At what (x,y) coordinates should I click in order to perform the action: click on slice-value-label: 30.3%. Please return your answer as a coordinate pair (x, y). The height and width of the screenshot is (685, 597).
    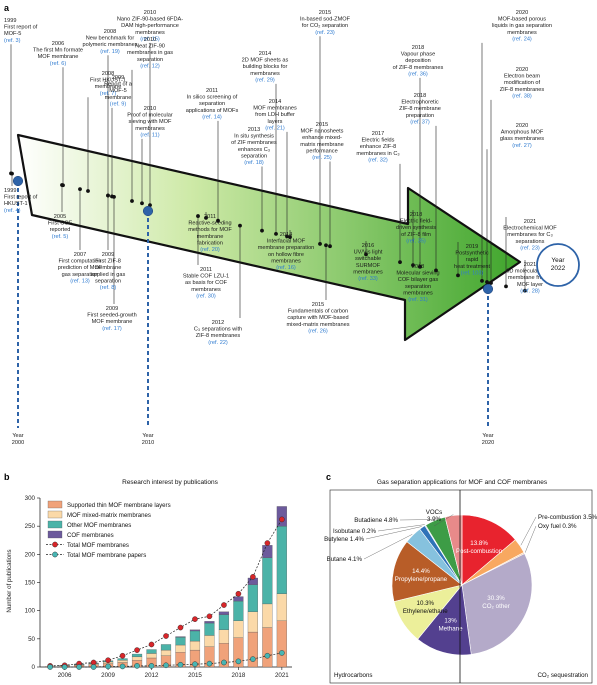
    Looking at the image, I should click on (496, 598).